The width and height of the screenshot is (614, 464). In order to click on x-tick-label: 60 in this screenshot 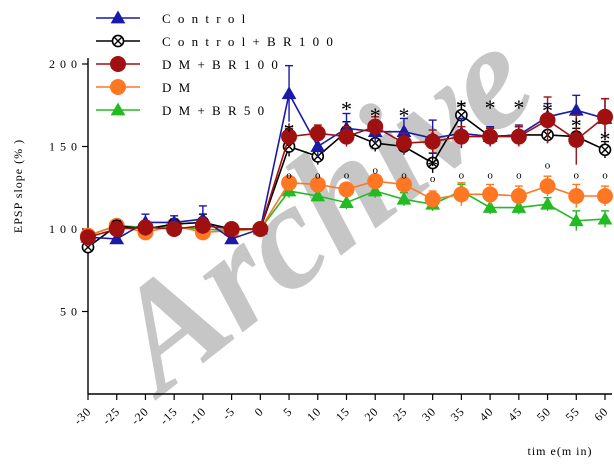, I will do `click(601, 414)`.